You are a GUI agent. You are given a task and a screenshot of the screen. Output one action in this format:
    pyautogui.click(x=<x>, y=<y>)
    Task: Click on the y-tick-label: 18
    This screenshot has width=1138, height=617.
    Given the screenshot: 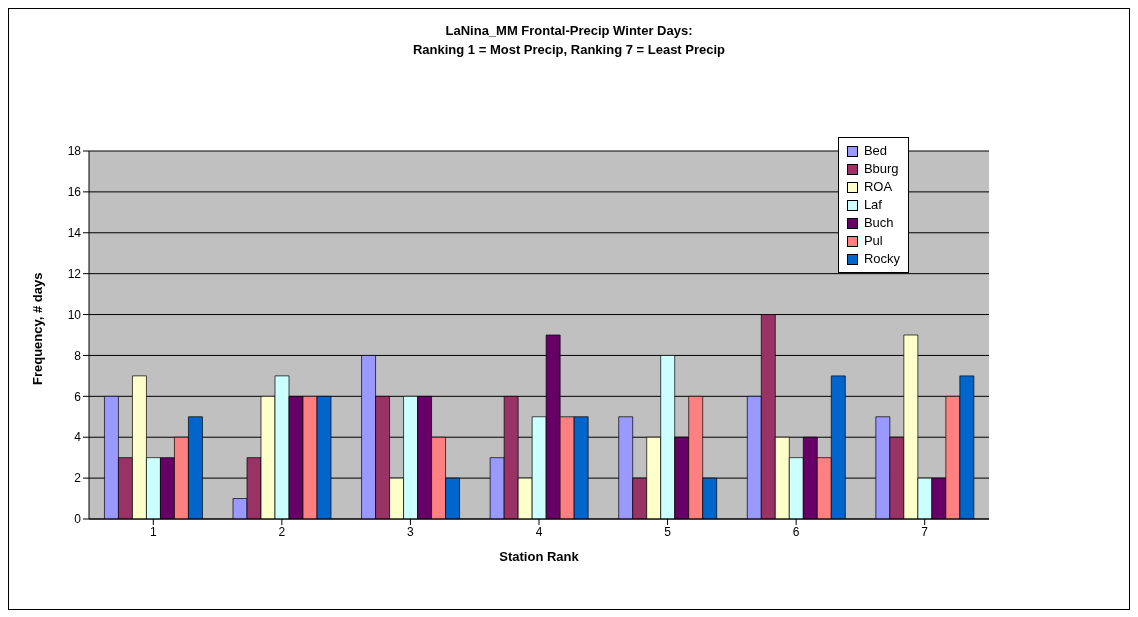 What is the action you would take?
    pyautogui.click(x=74, y=151)
    